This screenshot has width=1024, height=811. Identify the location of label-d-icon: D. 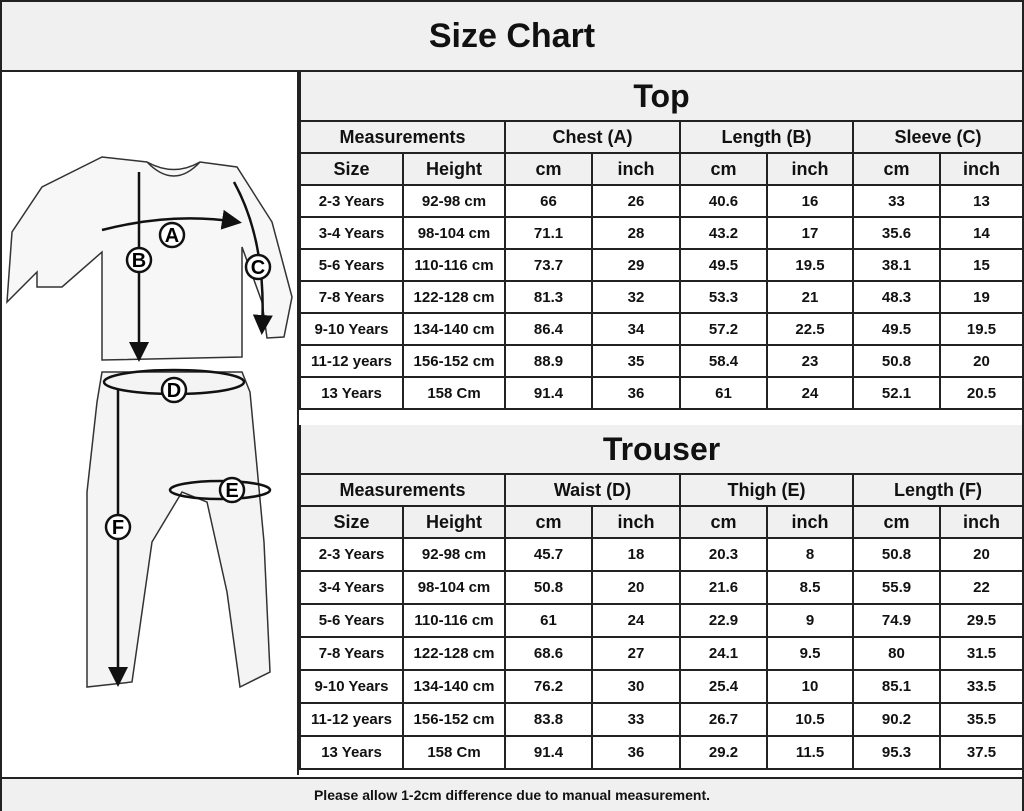
(174, 390).